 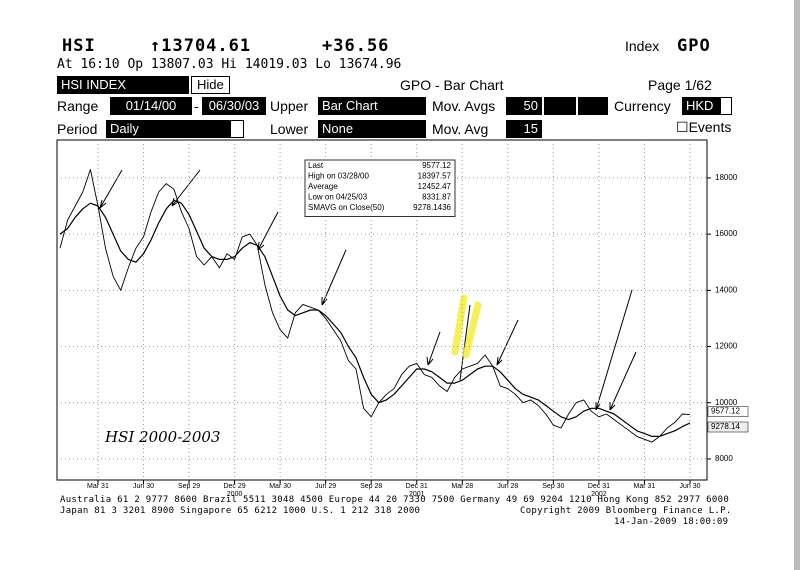 I want to click on last-value-label: 9577.12, so click(x=725, y=411).